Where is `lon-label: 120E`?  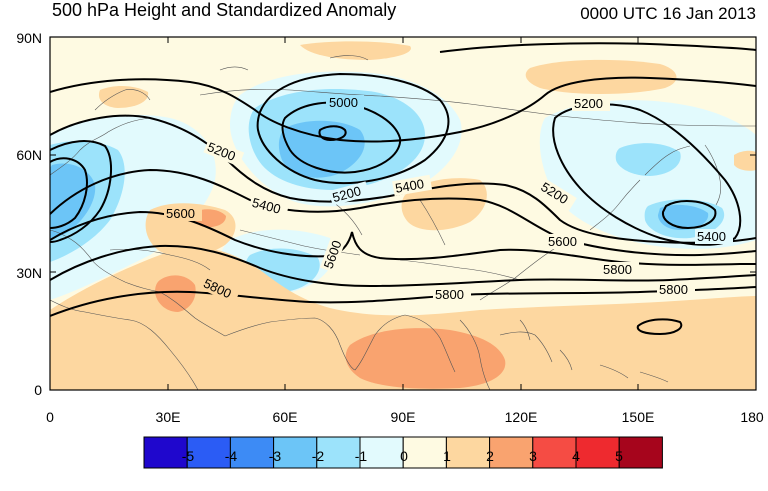
lon-label: 120E is located at coordinates (521, 417).